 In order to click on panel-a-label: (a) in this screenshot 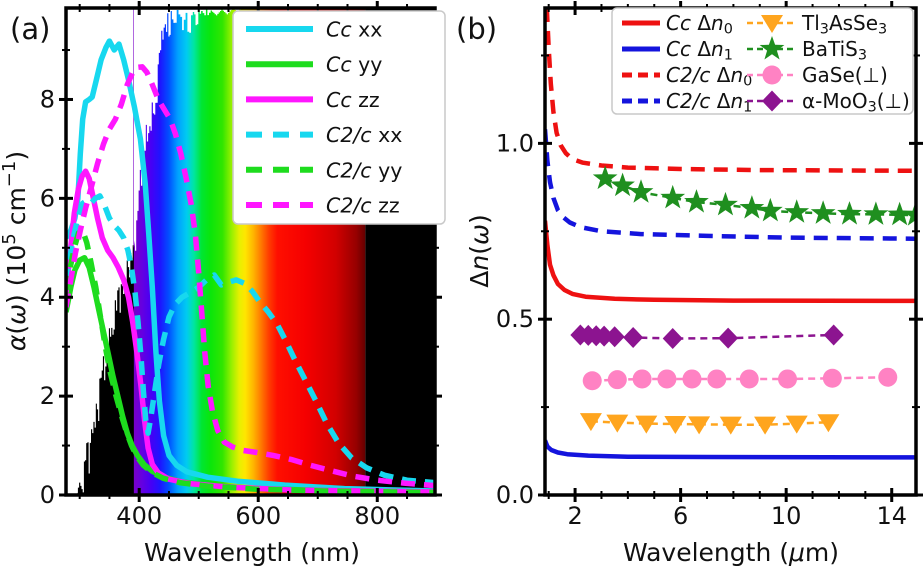, I will do `click(30, 29)`.